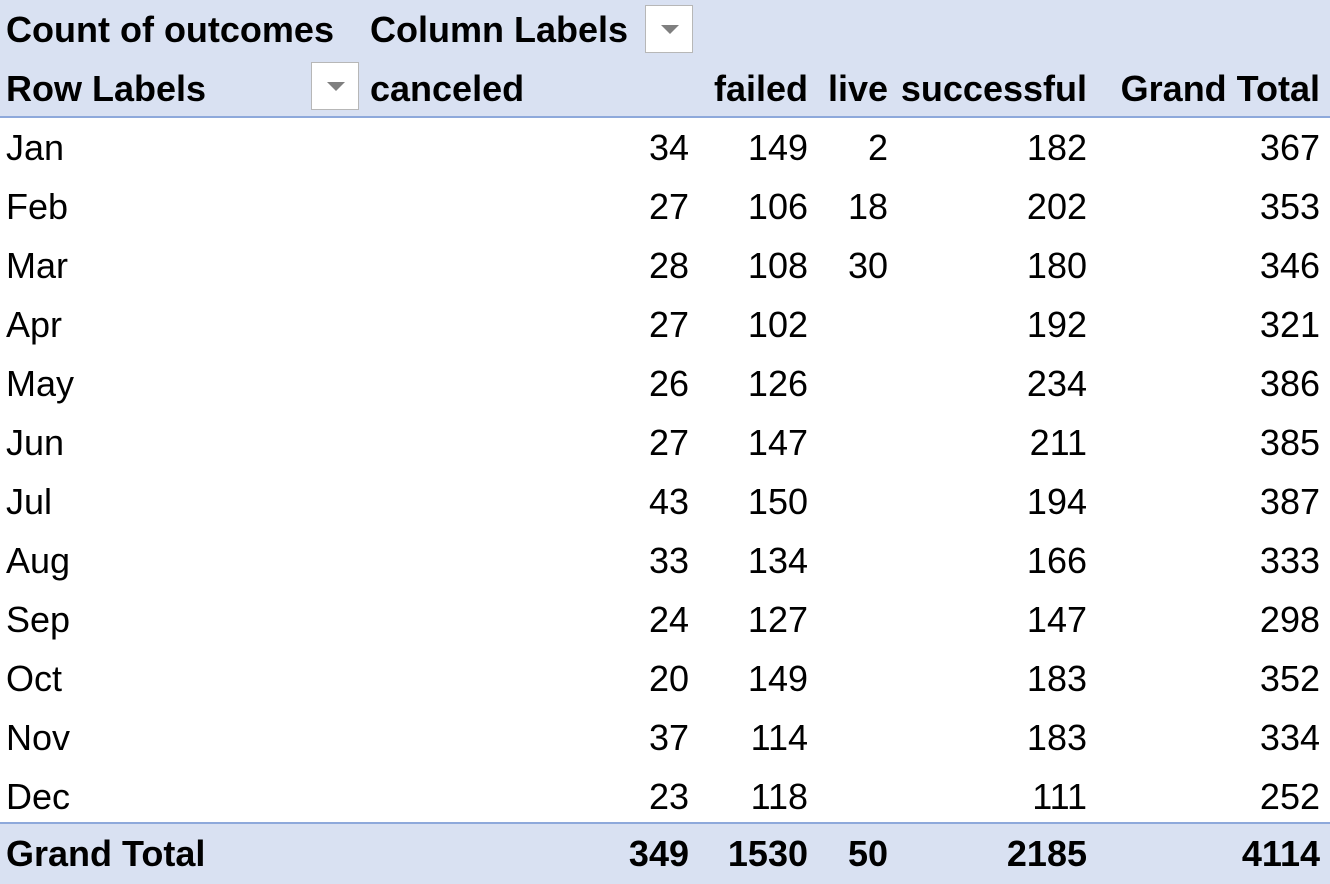 The image size is (1330, 884). I want to click on cell-successful: 211, so click(1058, 442).